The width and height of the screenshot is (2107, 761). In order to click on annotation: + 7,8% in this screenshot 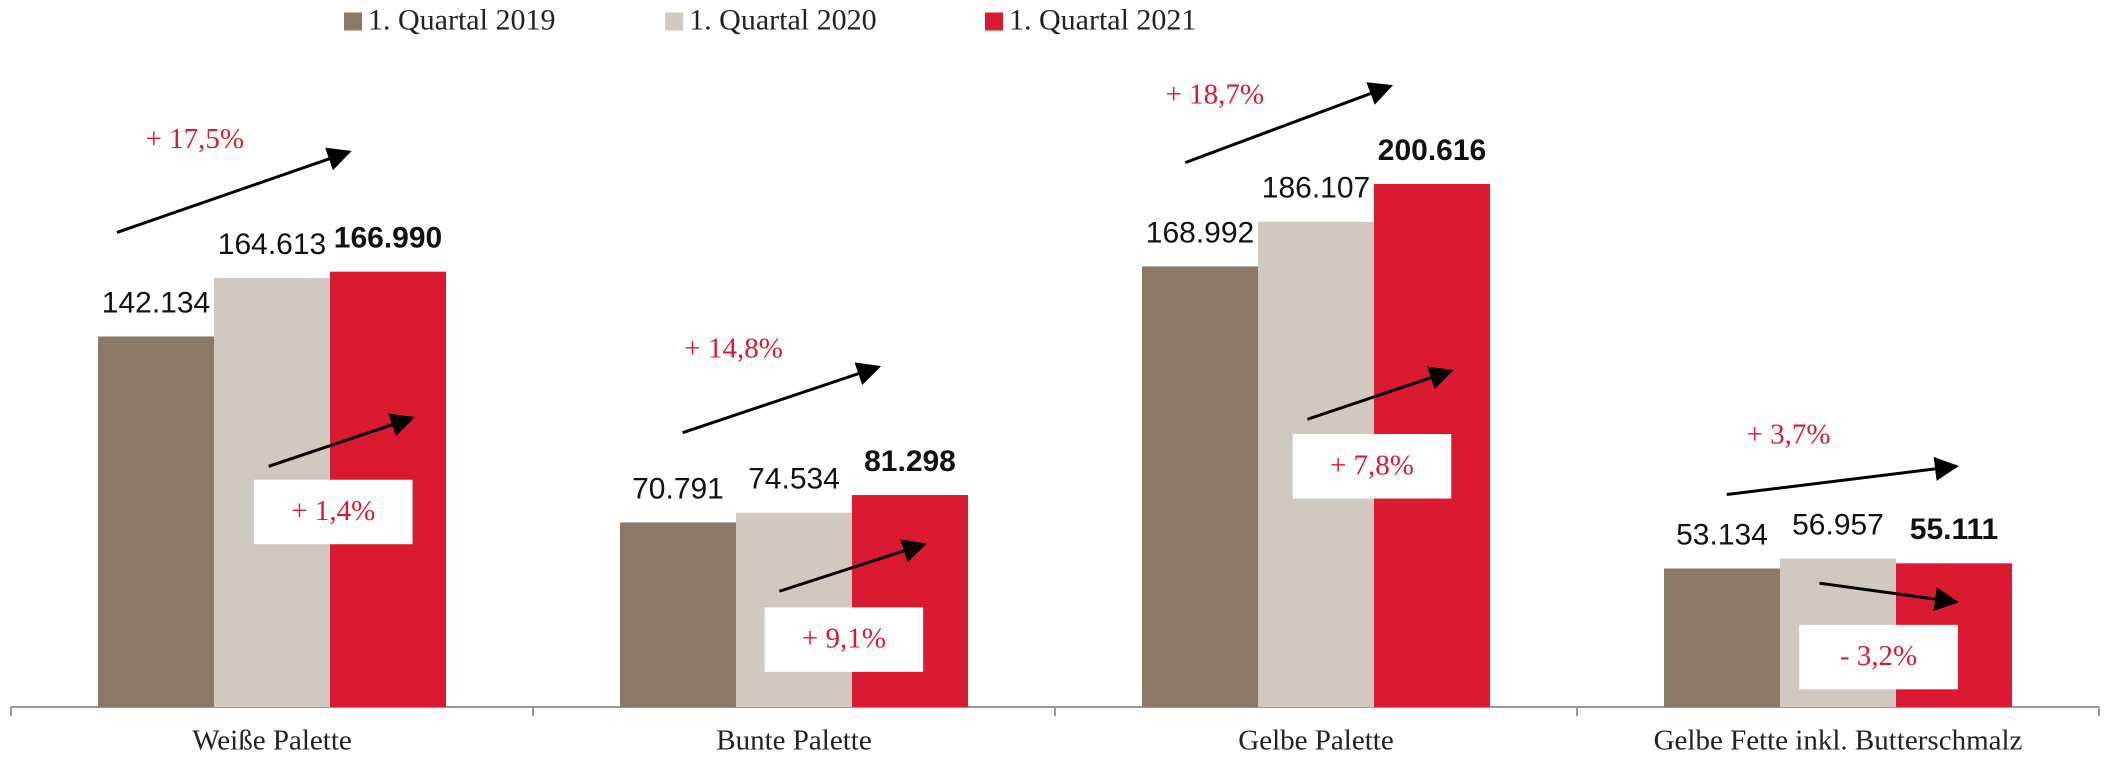, I will do `click(1372, 465)`.